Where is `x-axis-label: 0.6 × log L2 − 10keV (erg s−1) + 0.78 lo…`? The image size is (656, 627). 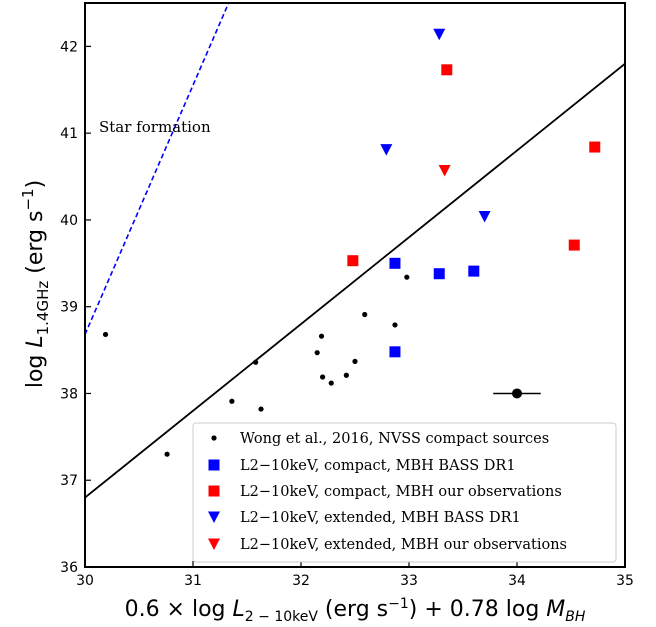 x-axis-label: 0.6 × log L2 − 10keV (erg s−1) + 0.78 lo… is located at coordinates (355, 610).